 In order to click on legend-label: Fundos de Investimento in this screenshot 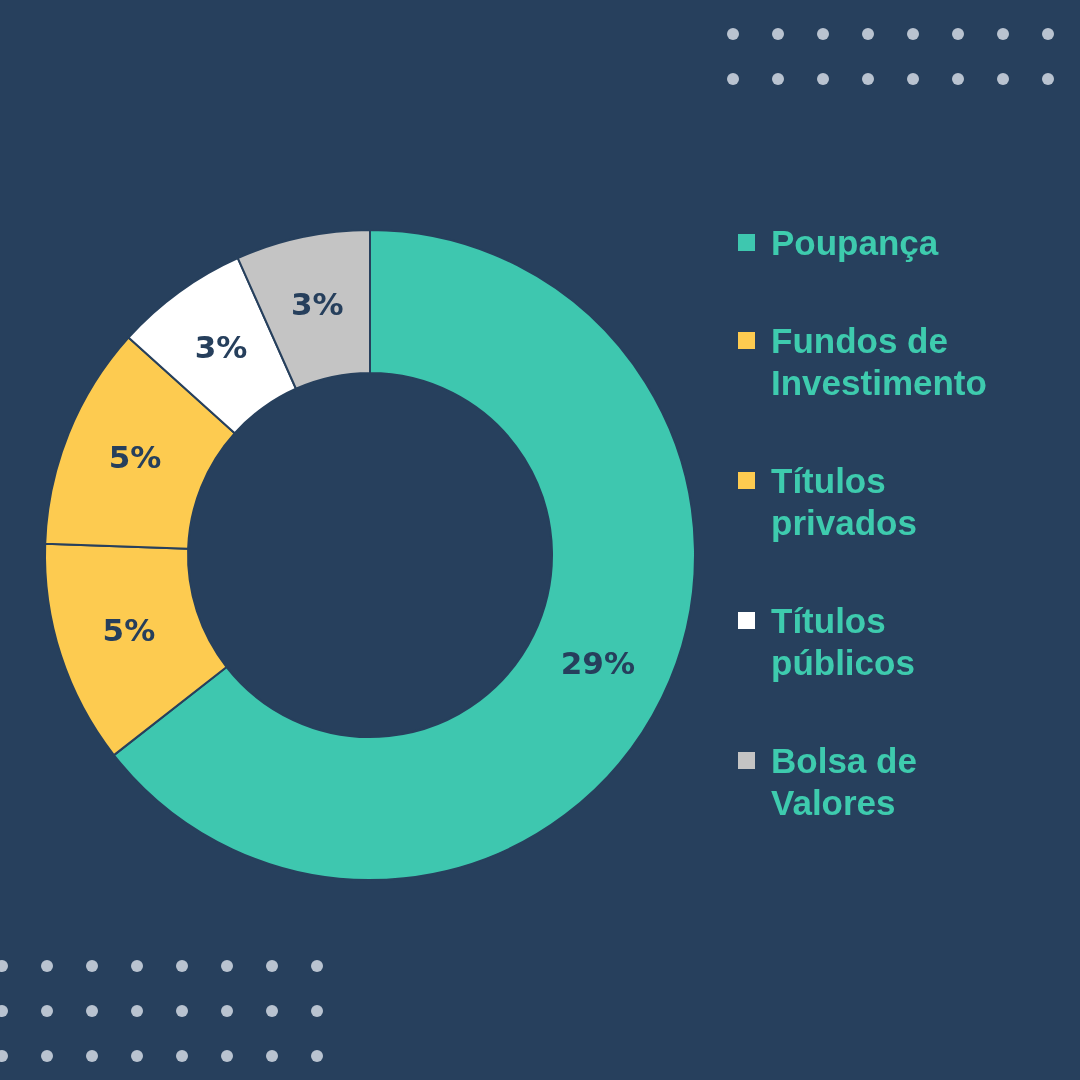, I will do `click(879, 362)`.